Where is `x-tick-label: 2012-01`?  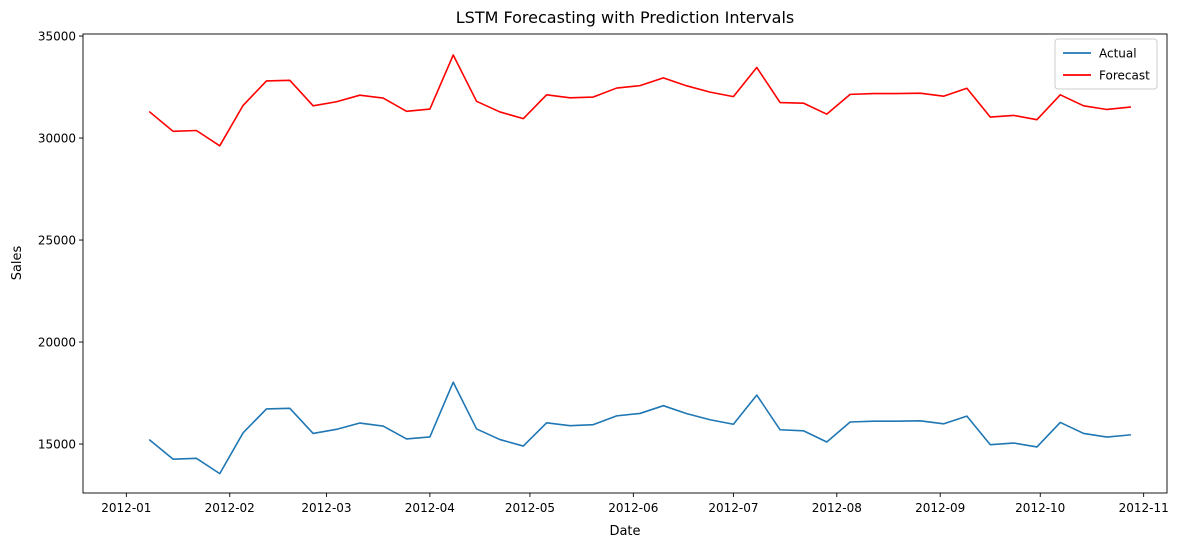
x-tick-label: 2012-01 is located at coordinates (126, 508).